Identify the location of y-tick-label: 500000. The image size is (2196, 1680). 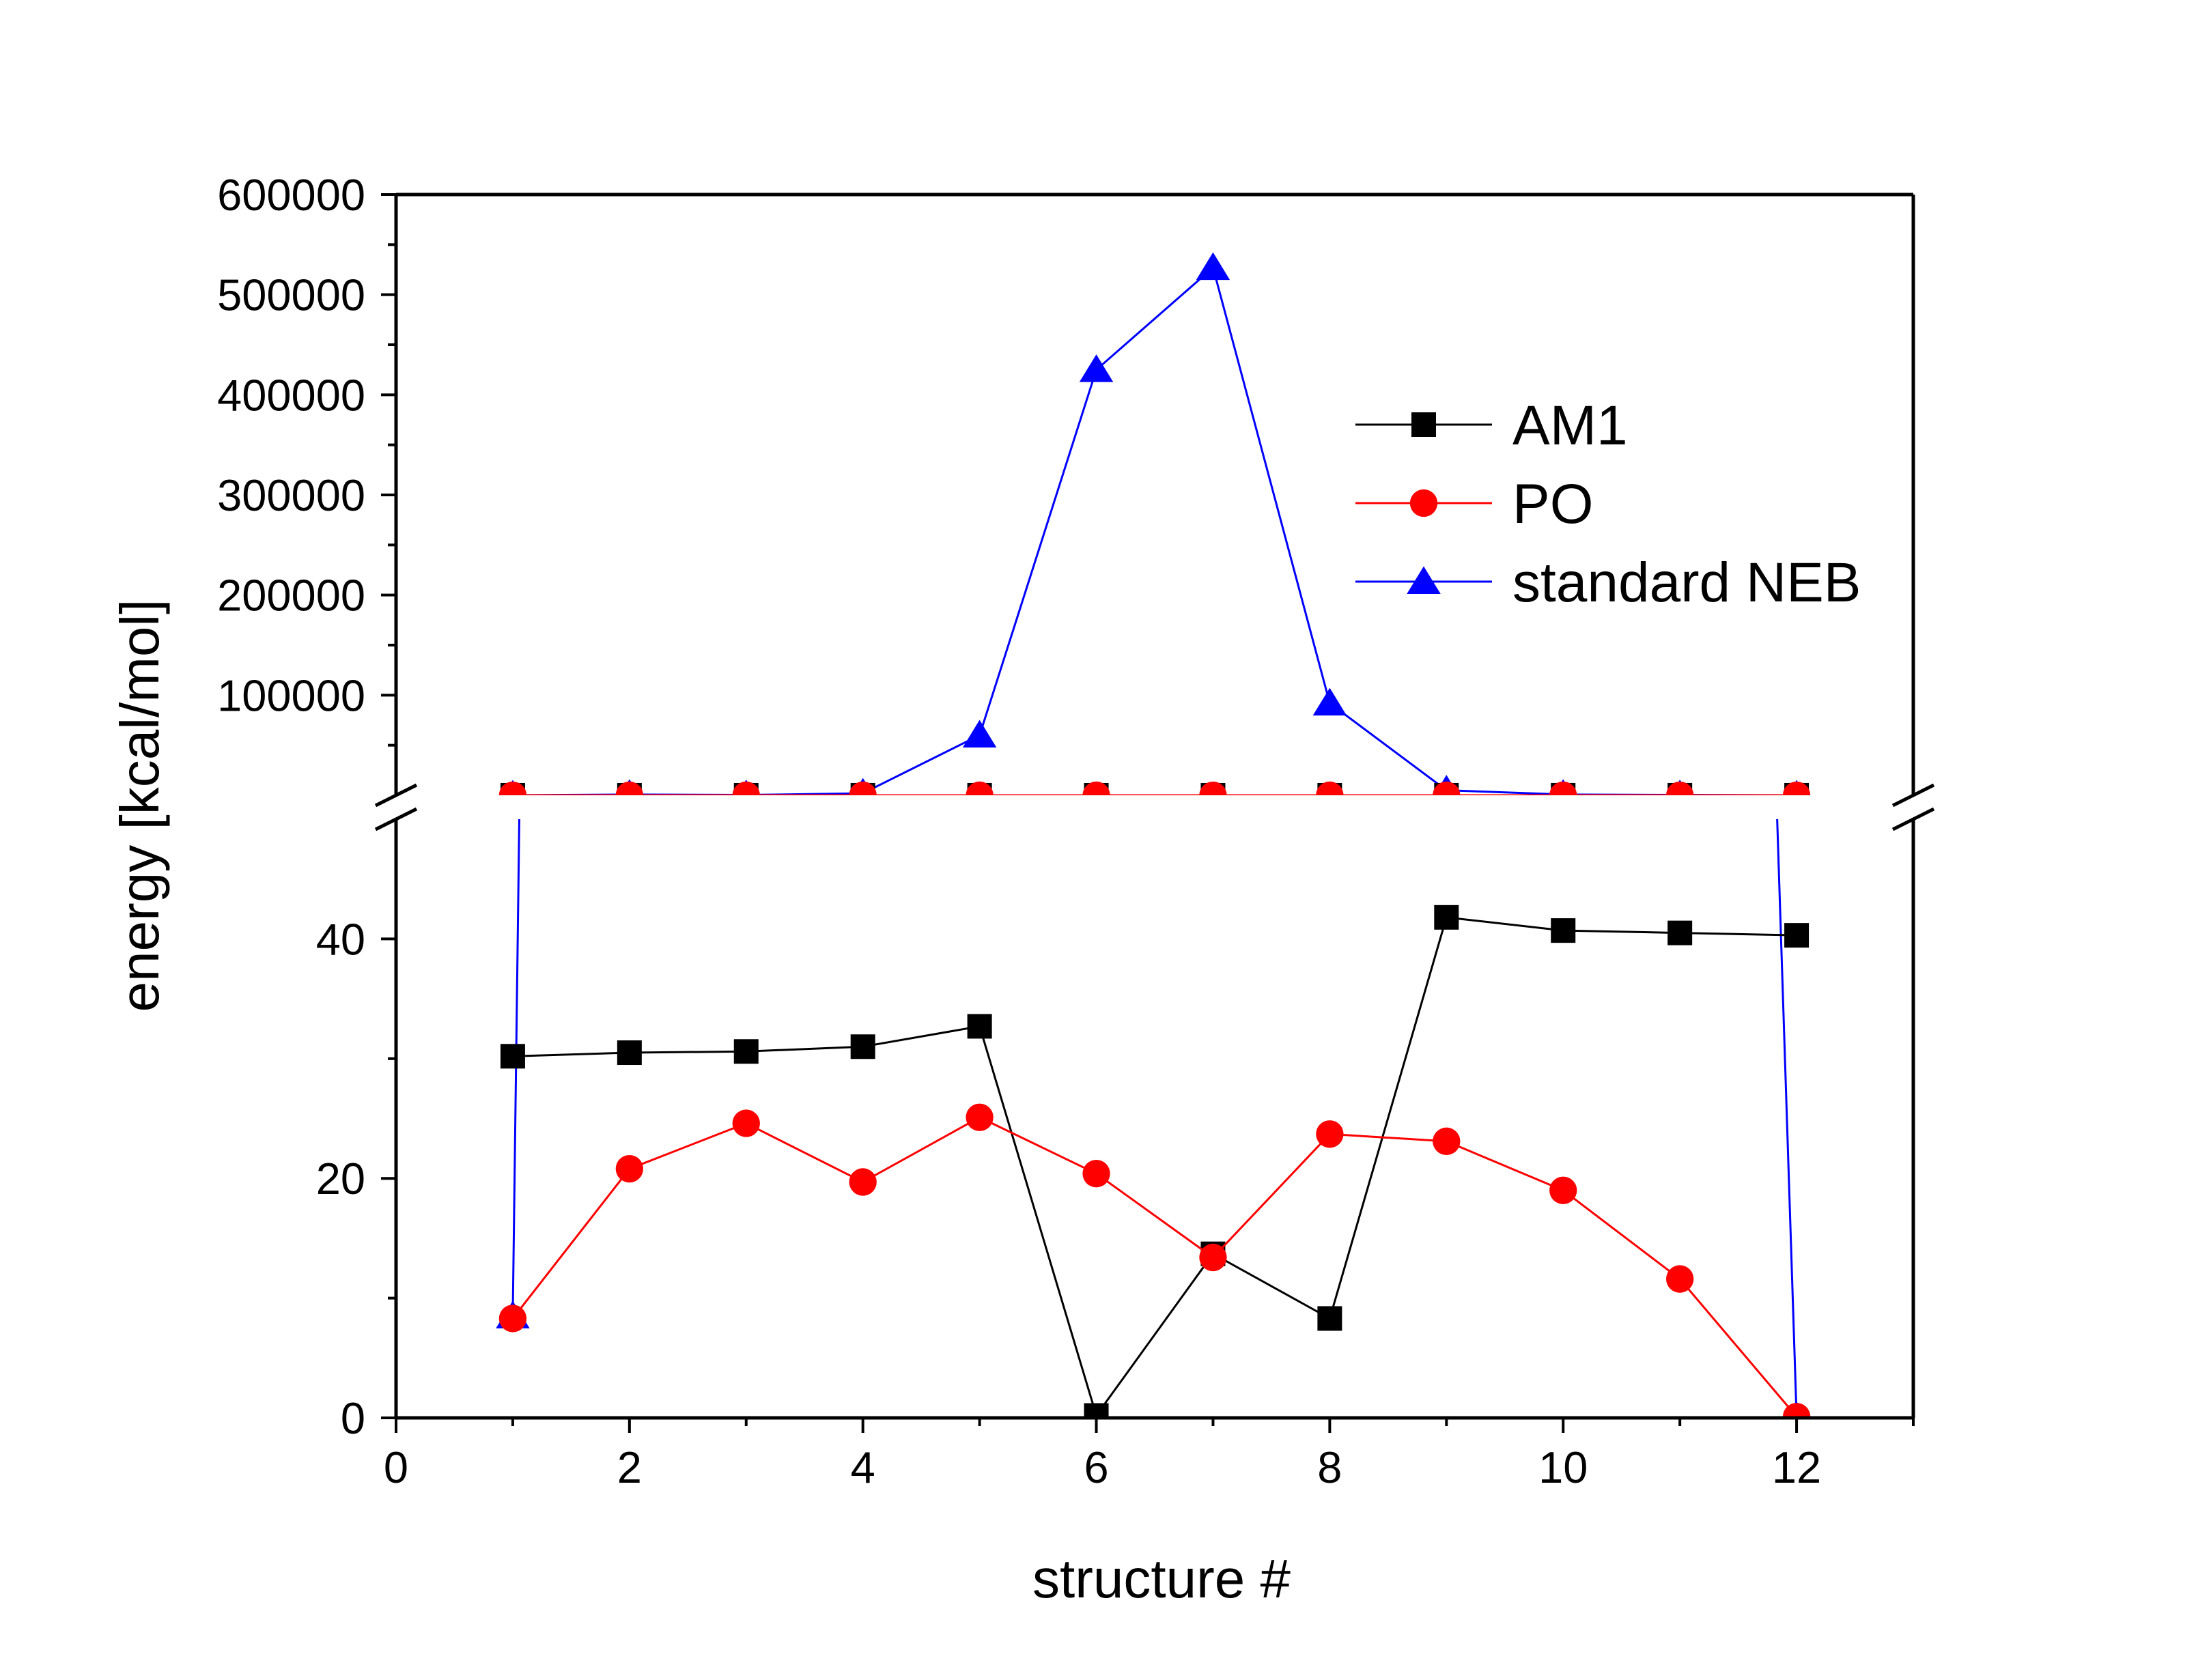
(291, 295).